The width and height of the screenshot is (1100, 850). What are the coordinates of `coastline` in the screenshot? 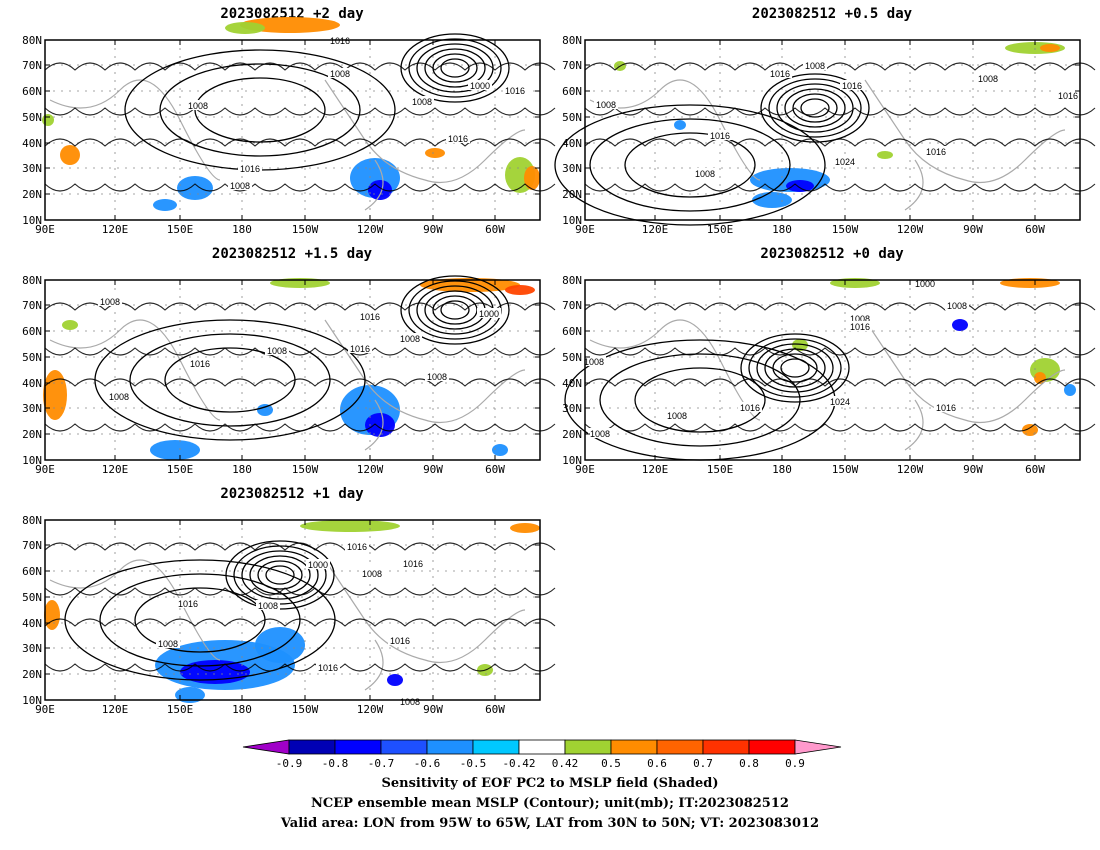 It's located at (827, 145).